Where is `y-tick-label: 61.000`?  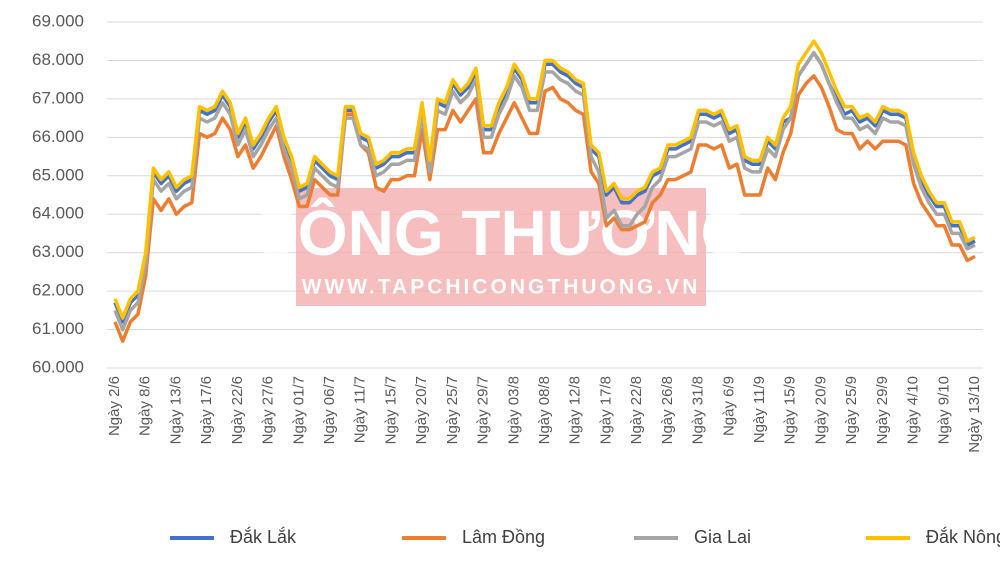
y-tick-label: 61.000 is located at coordinates (58, 328).